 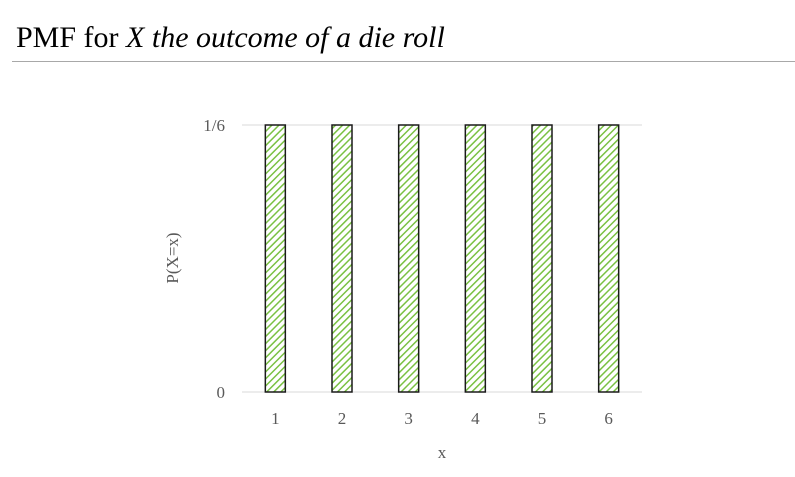 What do you see at coordinates (408, 418) in the screenshot?
I see `x-tick-label: 3` at bounding box center [408, 418].